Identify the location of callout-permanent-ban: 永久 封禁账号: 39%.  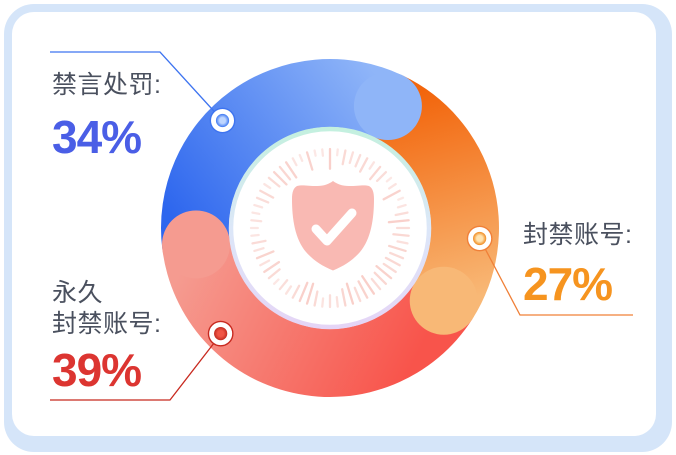
(106, 335).